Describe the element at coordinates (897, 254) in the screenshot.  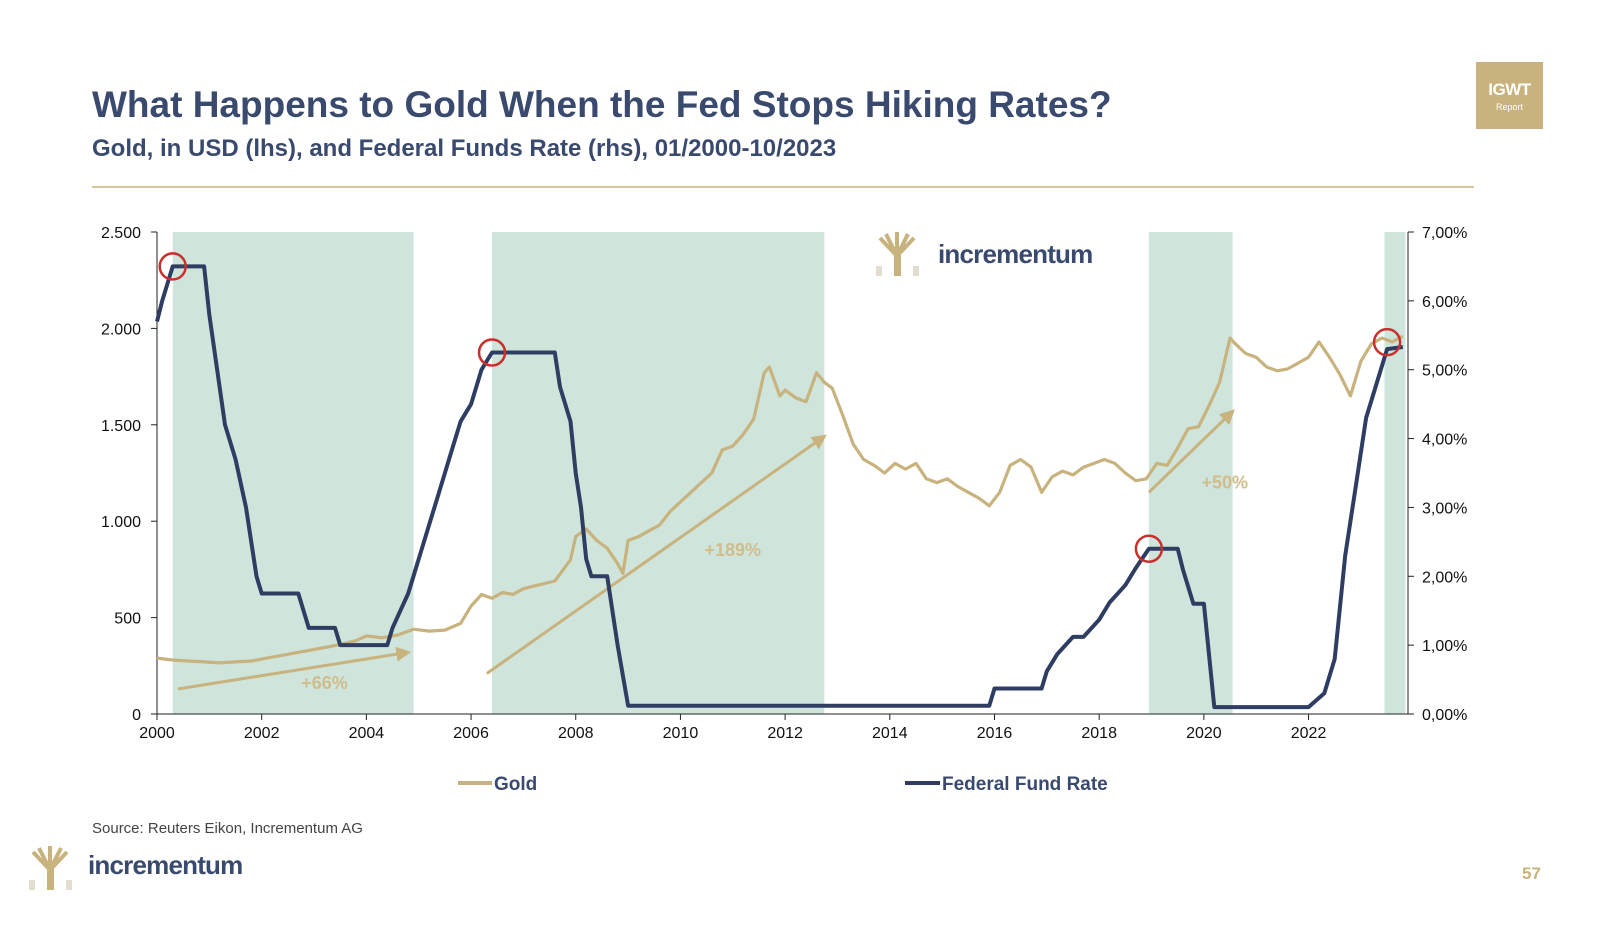
I see `watermark-tree-icon` at that location.